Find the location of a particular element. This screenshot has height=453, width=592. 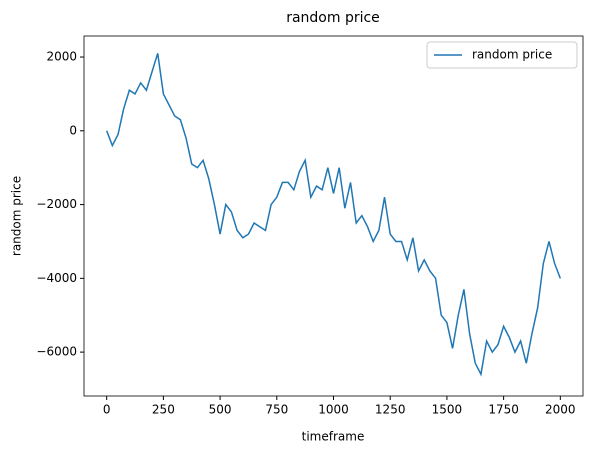

x-tick-label: 1750 is located at coordinates (503, 410).